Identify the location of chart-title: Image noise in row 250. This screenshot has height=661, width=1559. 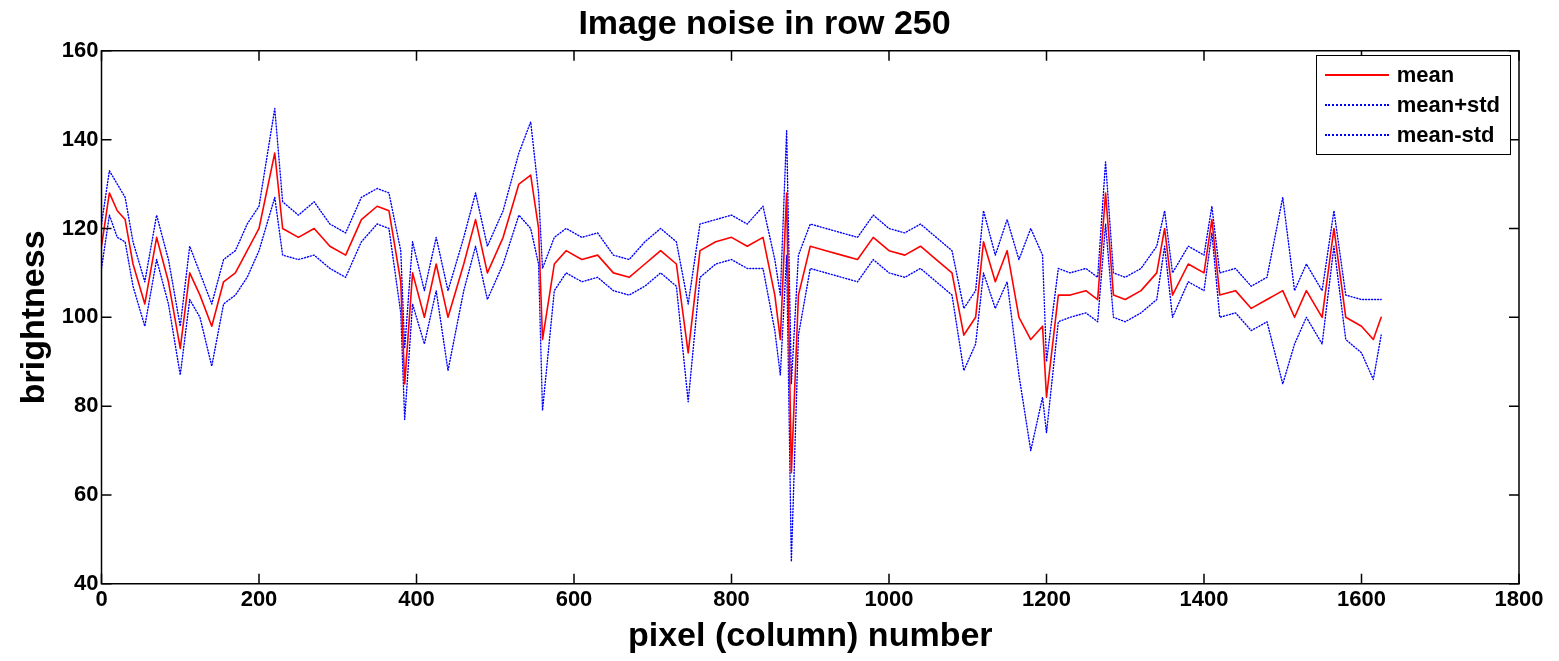
(764, 21).